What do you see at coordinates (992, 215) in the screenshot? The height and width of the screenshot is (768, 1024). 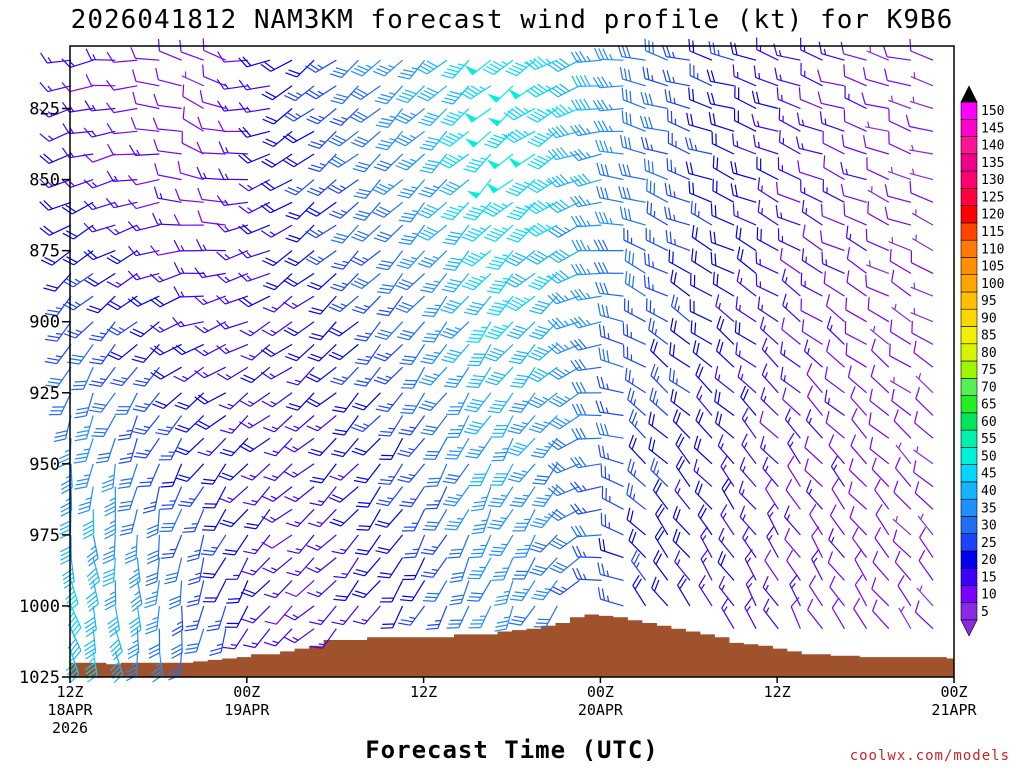 I see `colorbar-label: 120` at bounding box center [992, 215].